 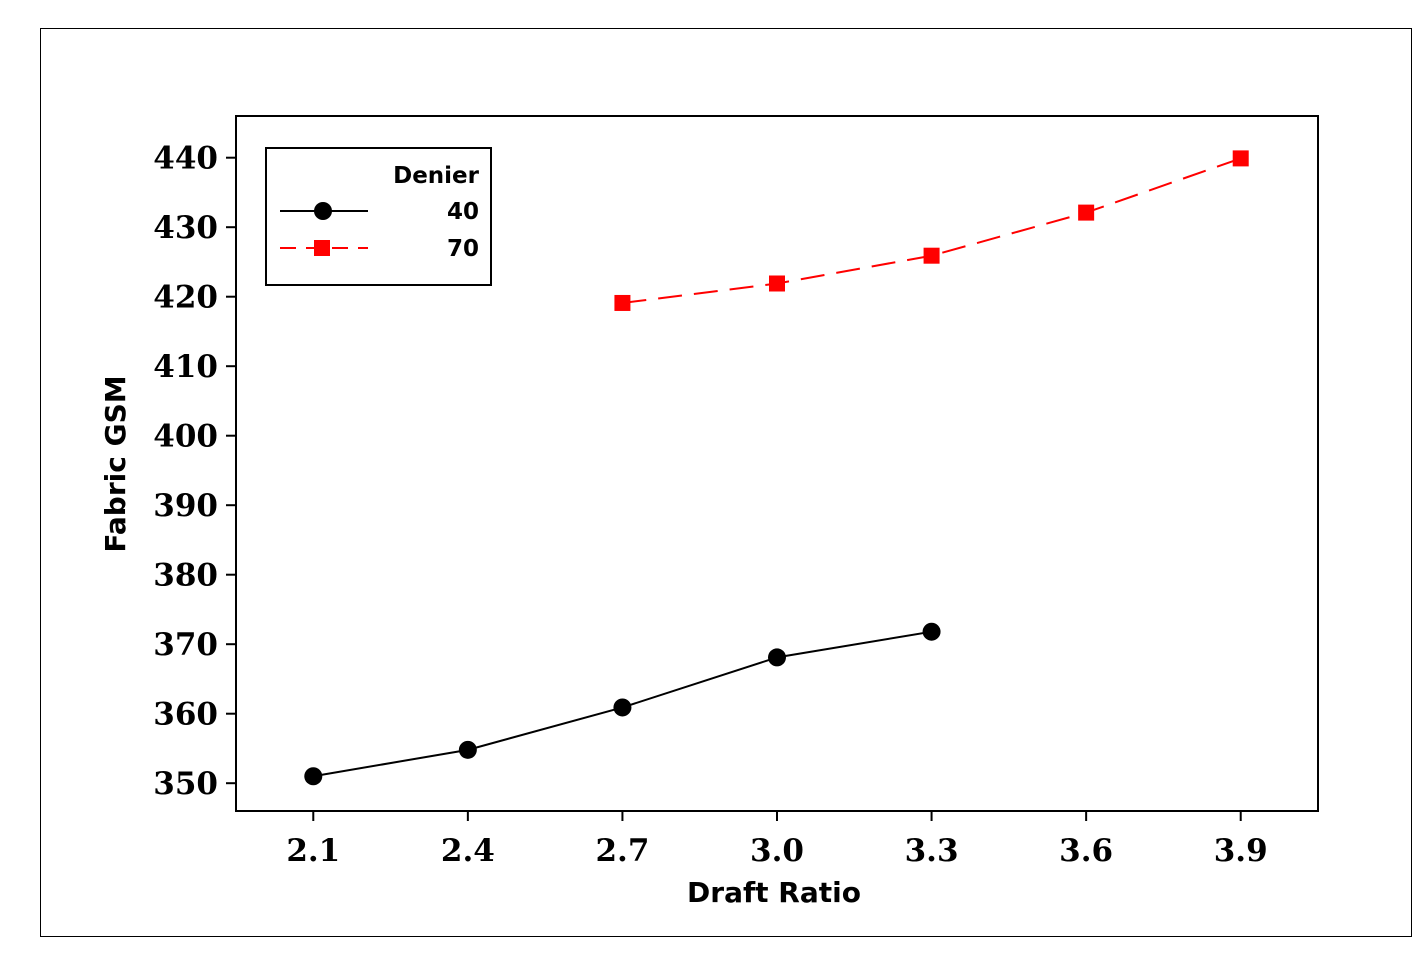 What do you see at coordinates (463, 212) in the screenshot?
I see `legend-label-40: 40` at bounding box center [463, 212].